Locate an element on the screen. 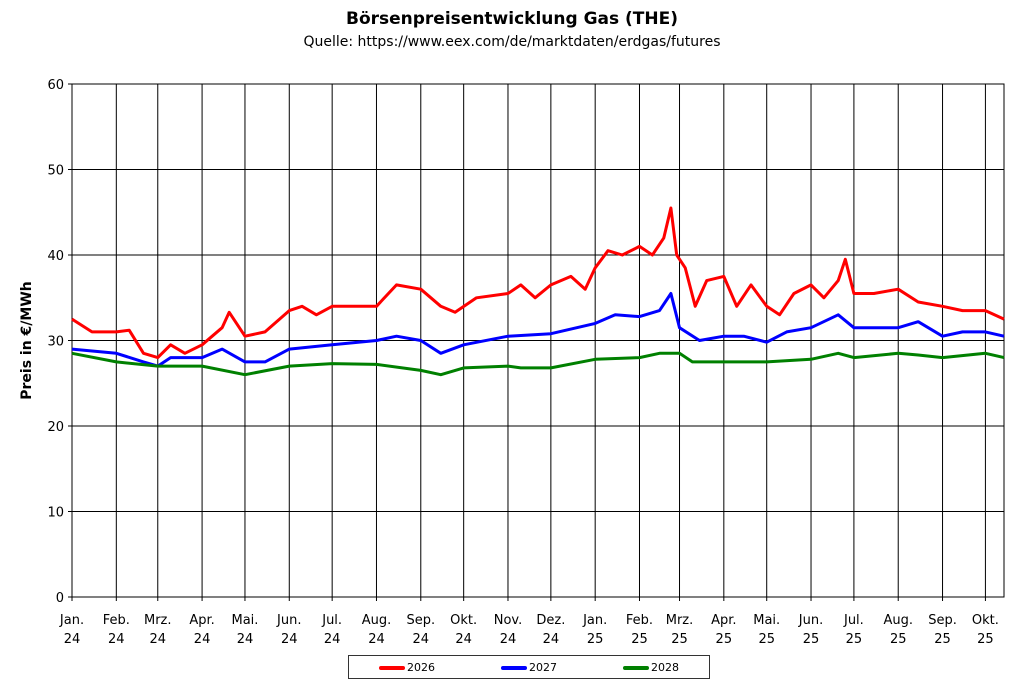 The width and height of the screenshot is (1024, 693). legend-item-2026: 2026 is located at coordinates (407, 667).